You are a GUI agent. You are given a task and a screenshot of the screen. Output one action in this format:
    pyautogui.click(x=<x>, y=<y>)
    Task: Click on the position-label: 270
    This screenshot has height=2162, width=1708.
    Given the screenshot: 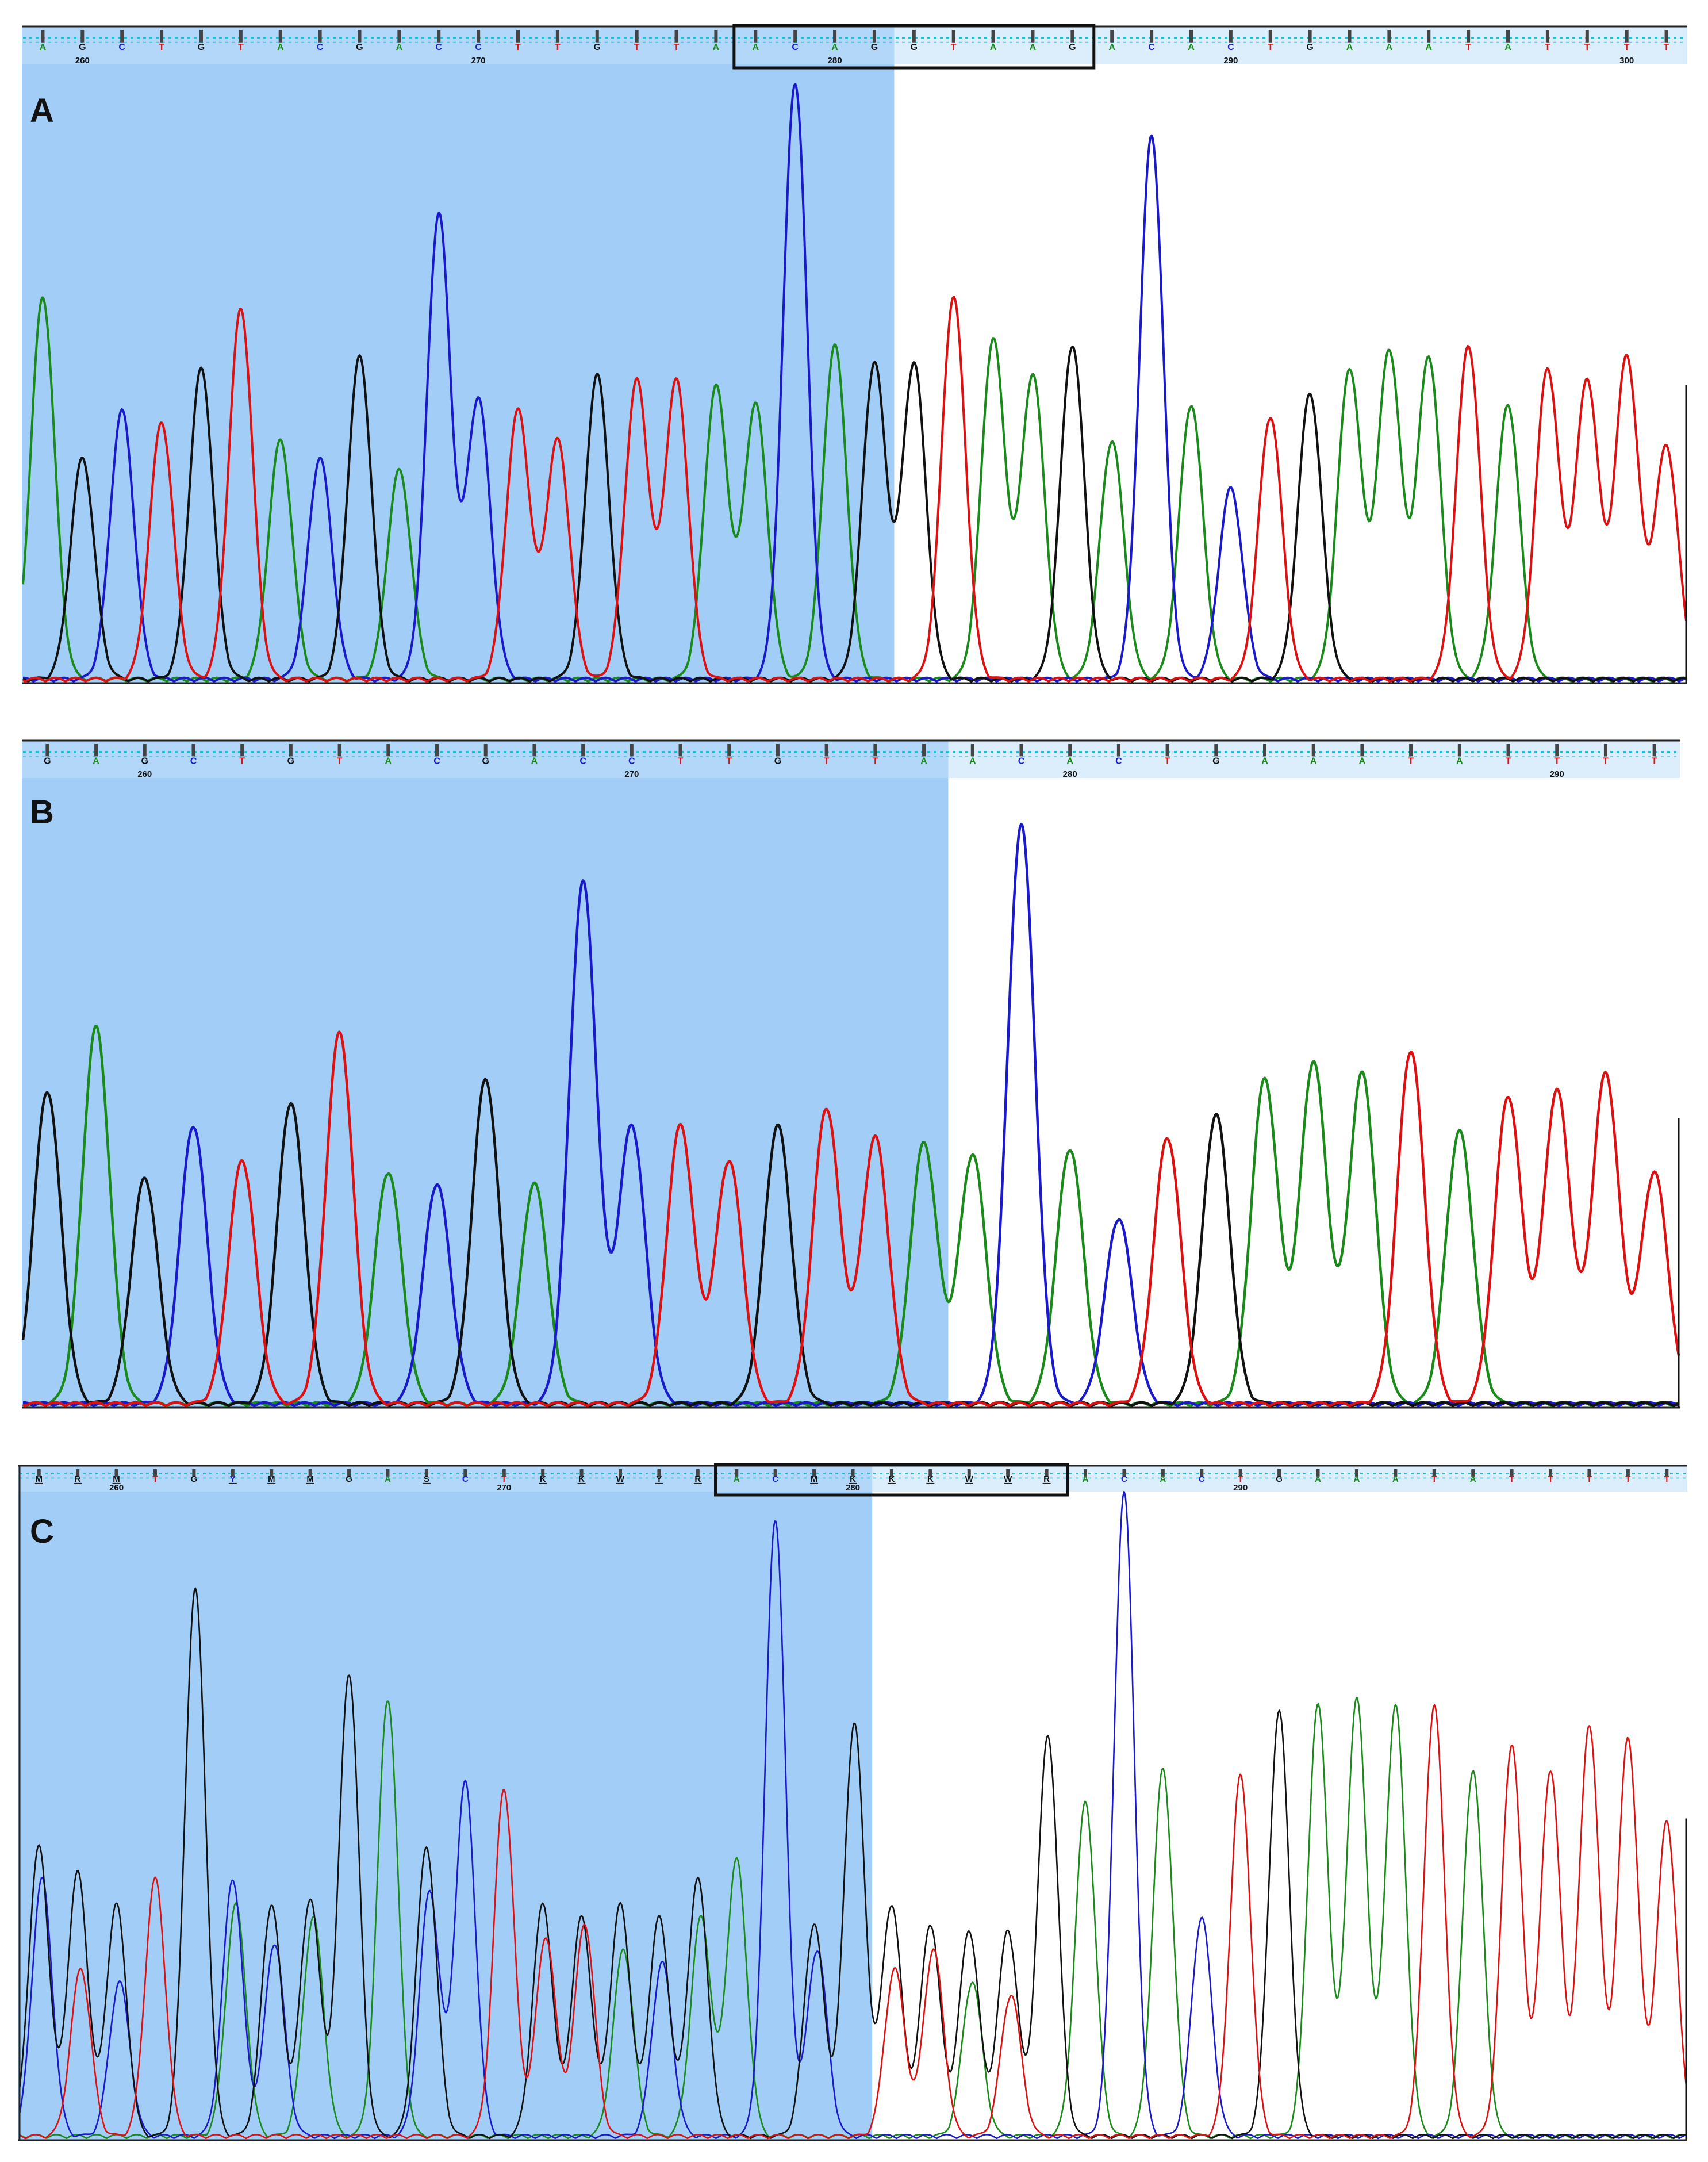 What is the action you would take?
    pyautogui.click(x=504, y=1488)
    